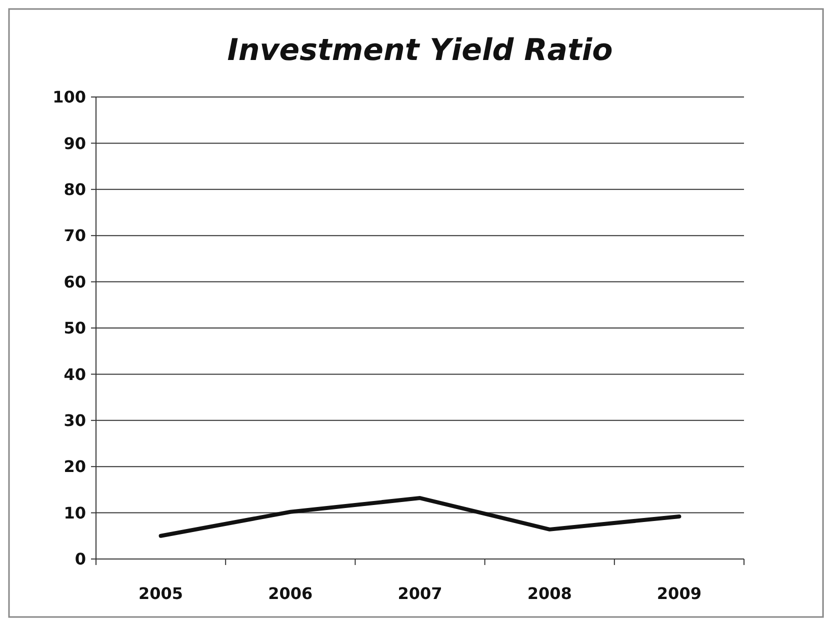 This screenshot has width=824, height=626. I want to click on y-tick-label: 60, so click(75, 282).